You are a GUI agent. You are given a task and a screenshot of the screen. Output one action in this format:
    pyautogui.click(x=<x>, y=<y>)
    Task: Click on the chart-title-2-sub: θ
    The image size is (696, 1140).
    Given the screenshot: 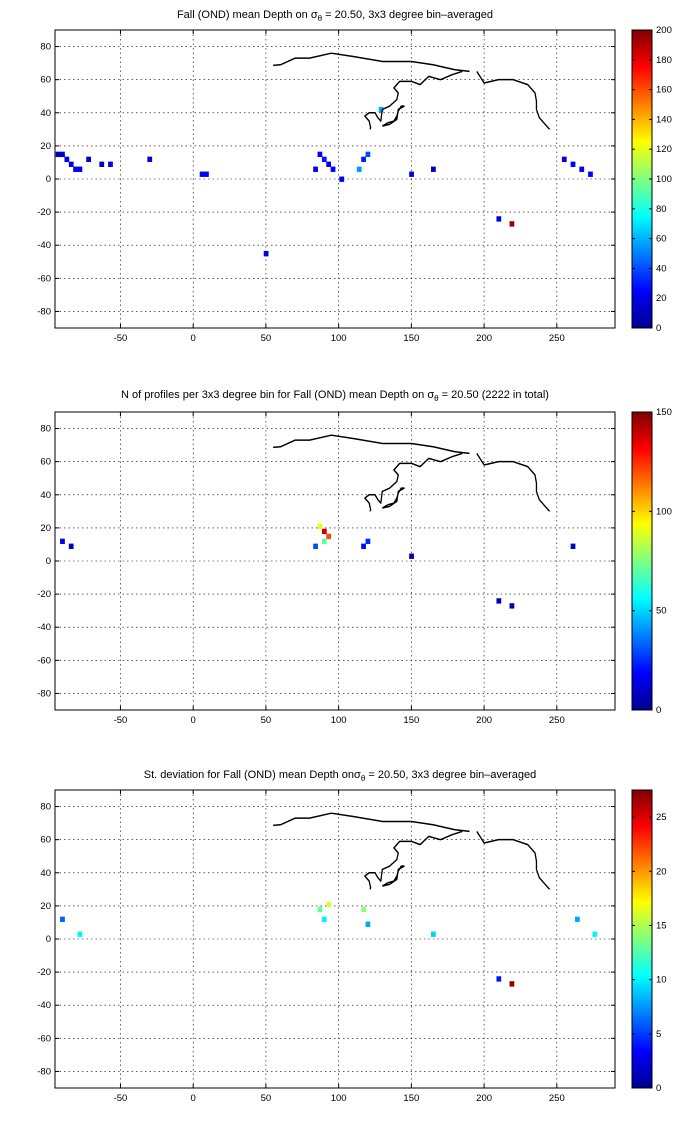 What is the action you would take?
    pyautogui.click(x=436, y=398)
    